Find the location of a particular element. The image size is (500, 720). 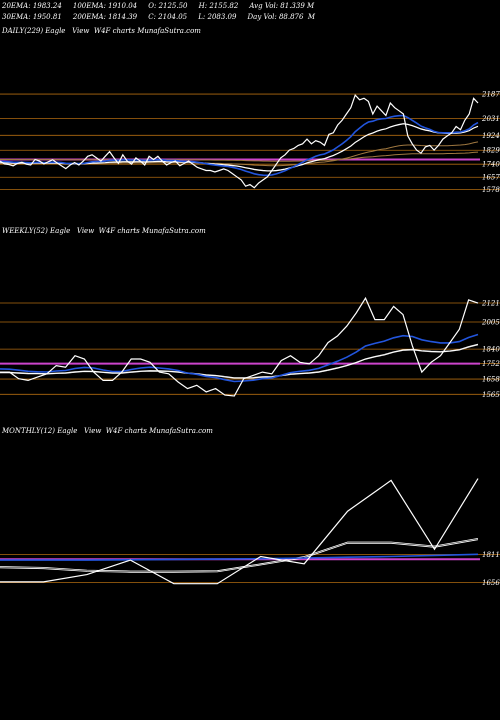

weekly-ytick-label: 1752 is located at coordinates (491, 364).